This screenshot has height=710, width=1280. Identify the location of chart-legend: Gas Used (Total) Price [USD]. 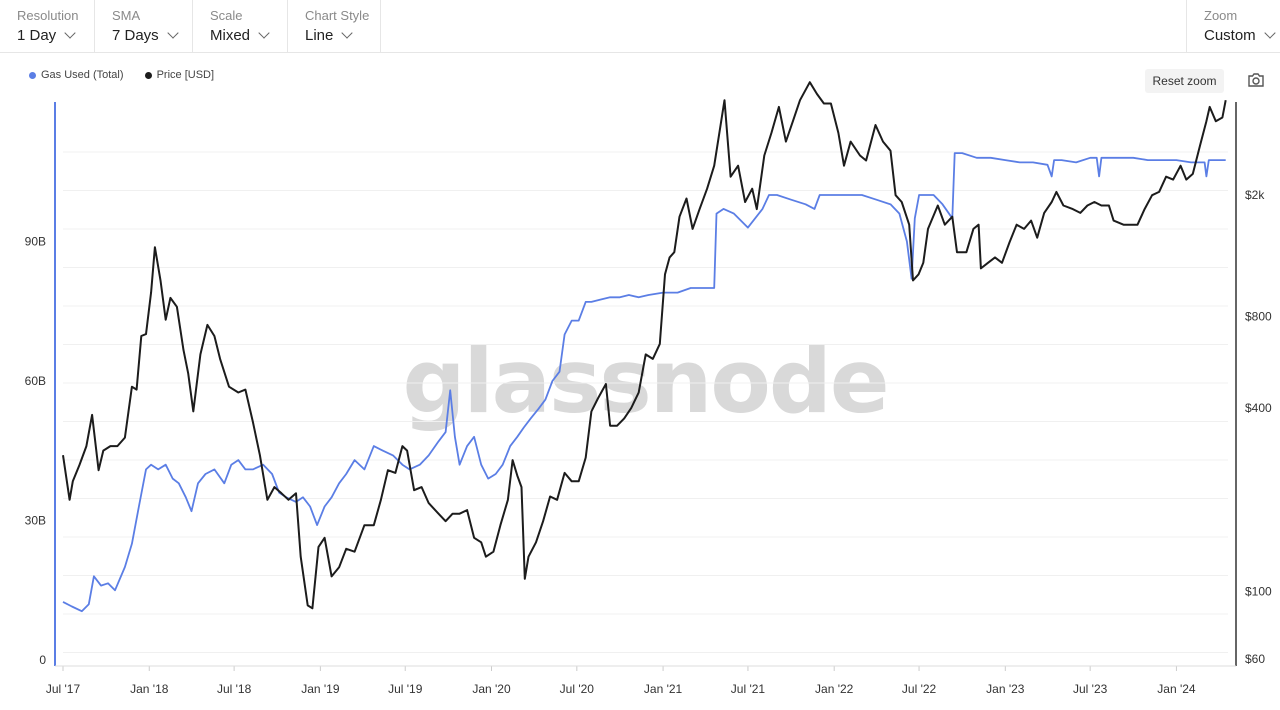
(130, 75).